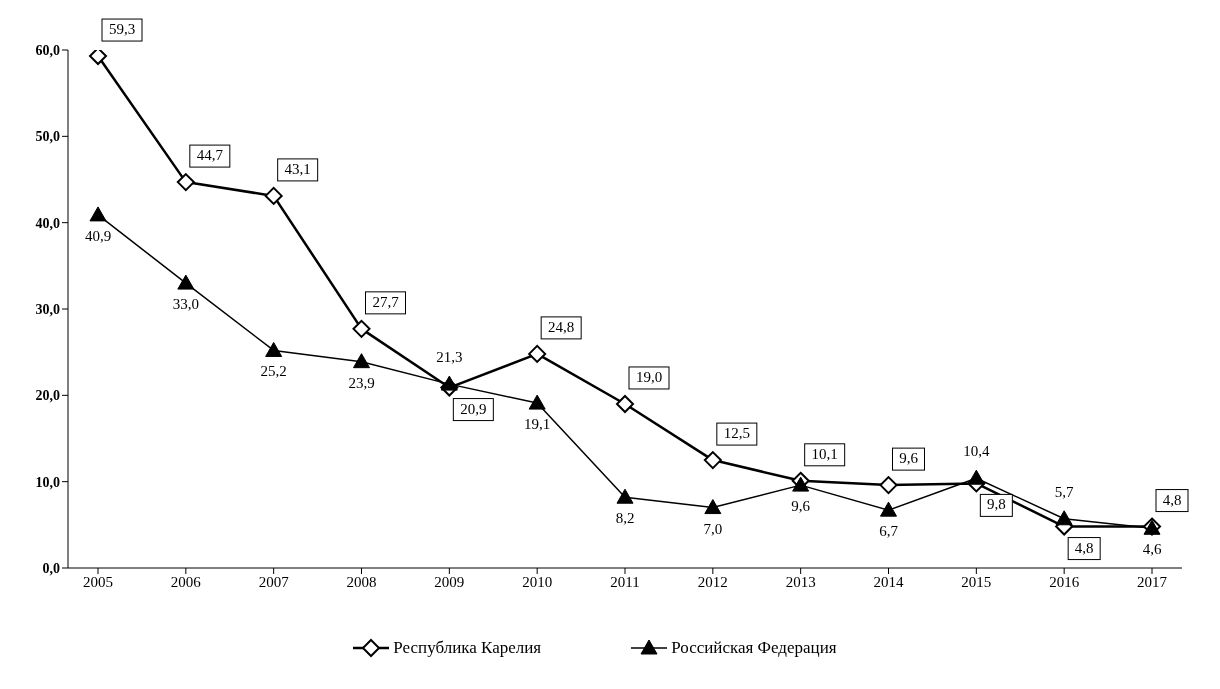  What do you see at coordinates (537, 424) in the screenshot?
I see `data-label: 19,1` at bounding box center [537, 424].